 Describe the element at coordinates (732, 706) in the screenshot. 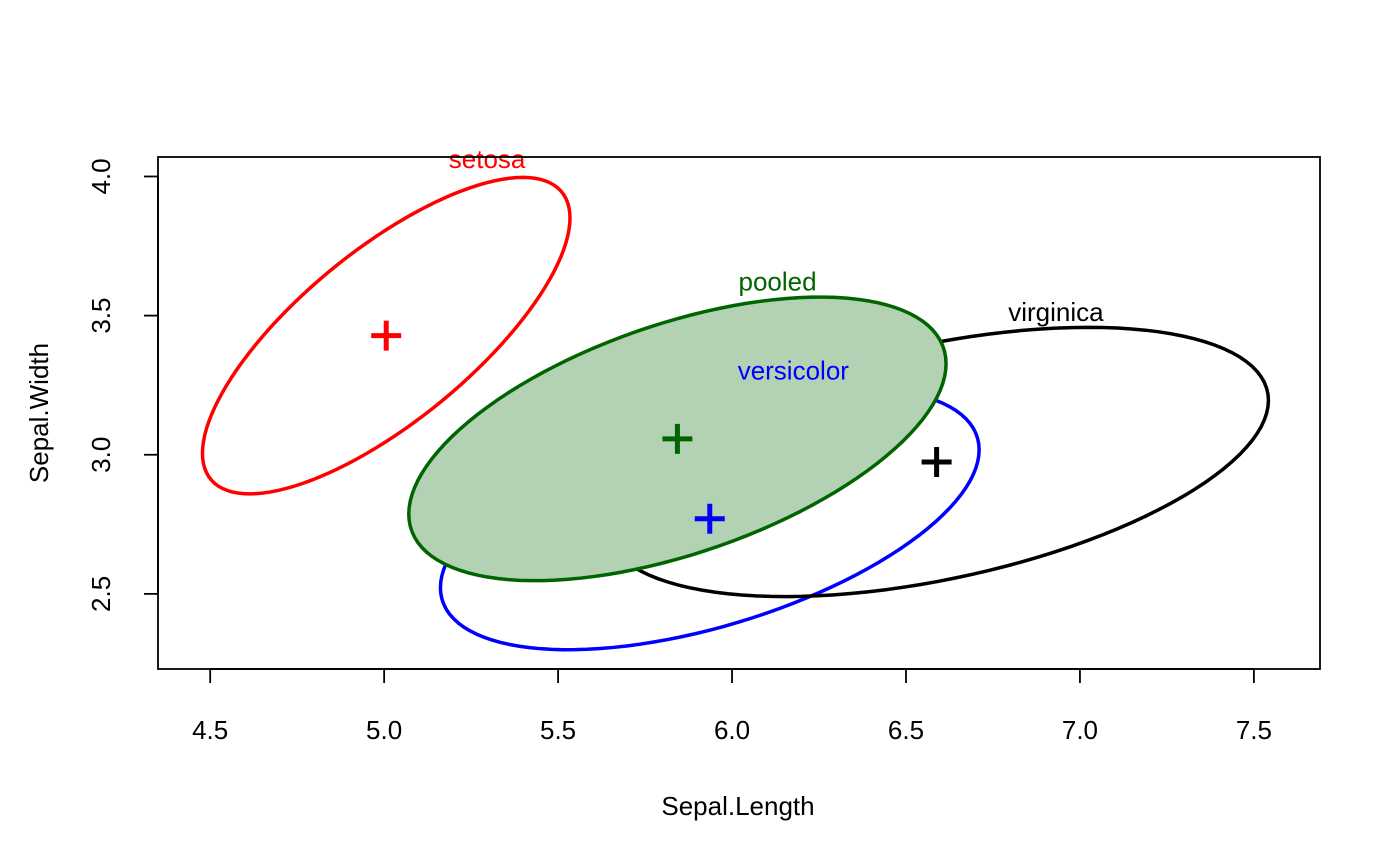

I see `x-axis: 4.5 5.0 5.5 6.0 6.5 7.0 7.5` at that location.